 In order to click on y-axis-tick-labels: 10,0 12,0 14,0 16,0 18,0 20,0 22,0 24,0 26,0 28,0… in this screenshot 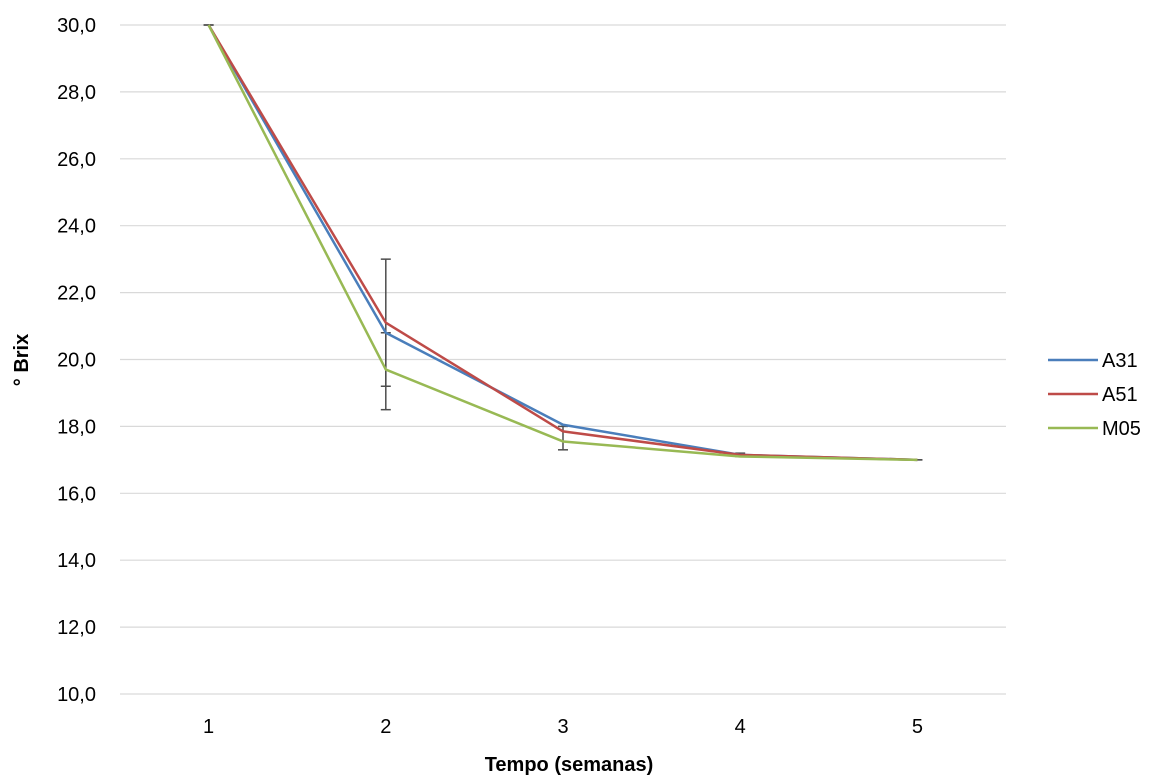, I will do `click(76, 360)`.